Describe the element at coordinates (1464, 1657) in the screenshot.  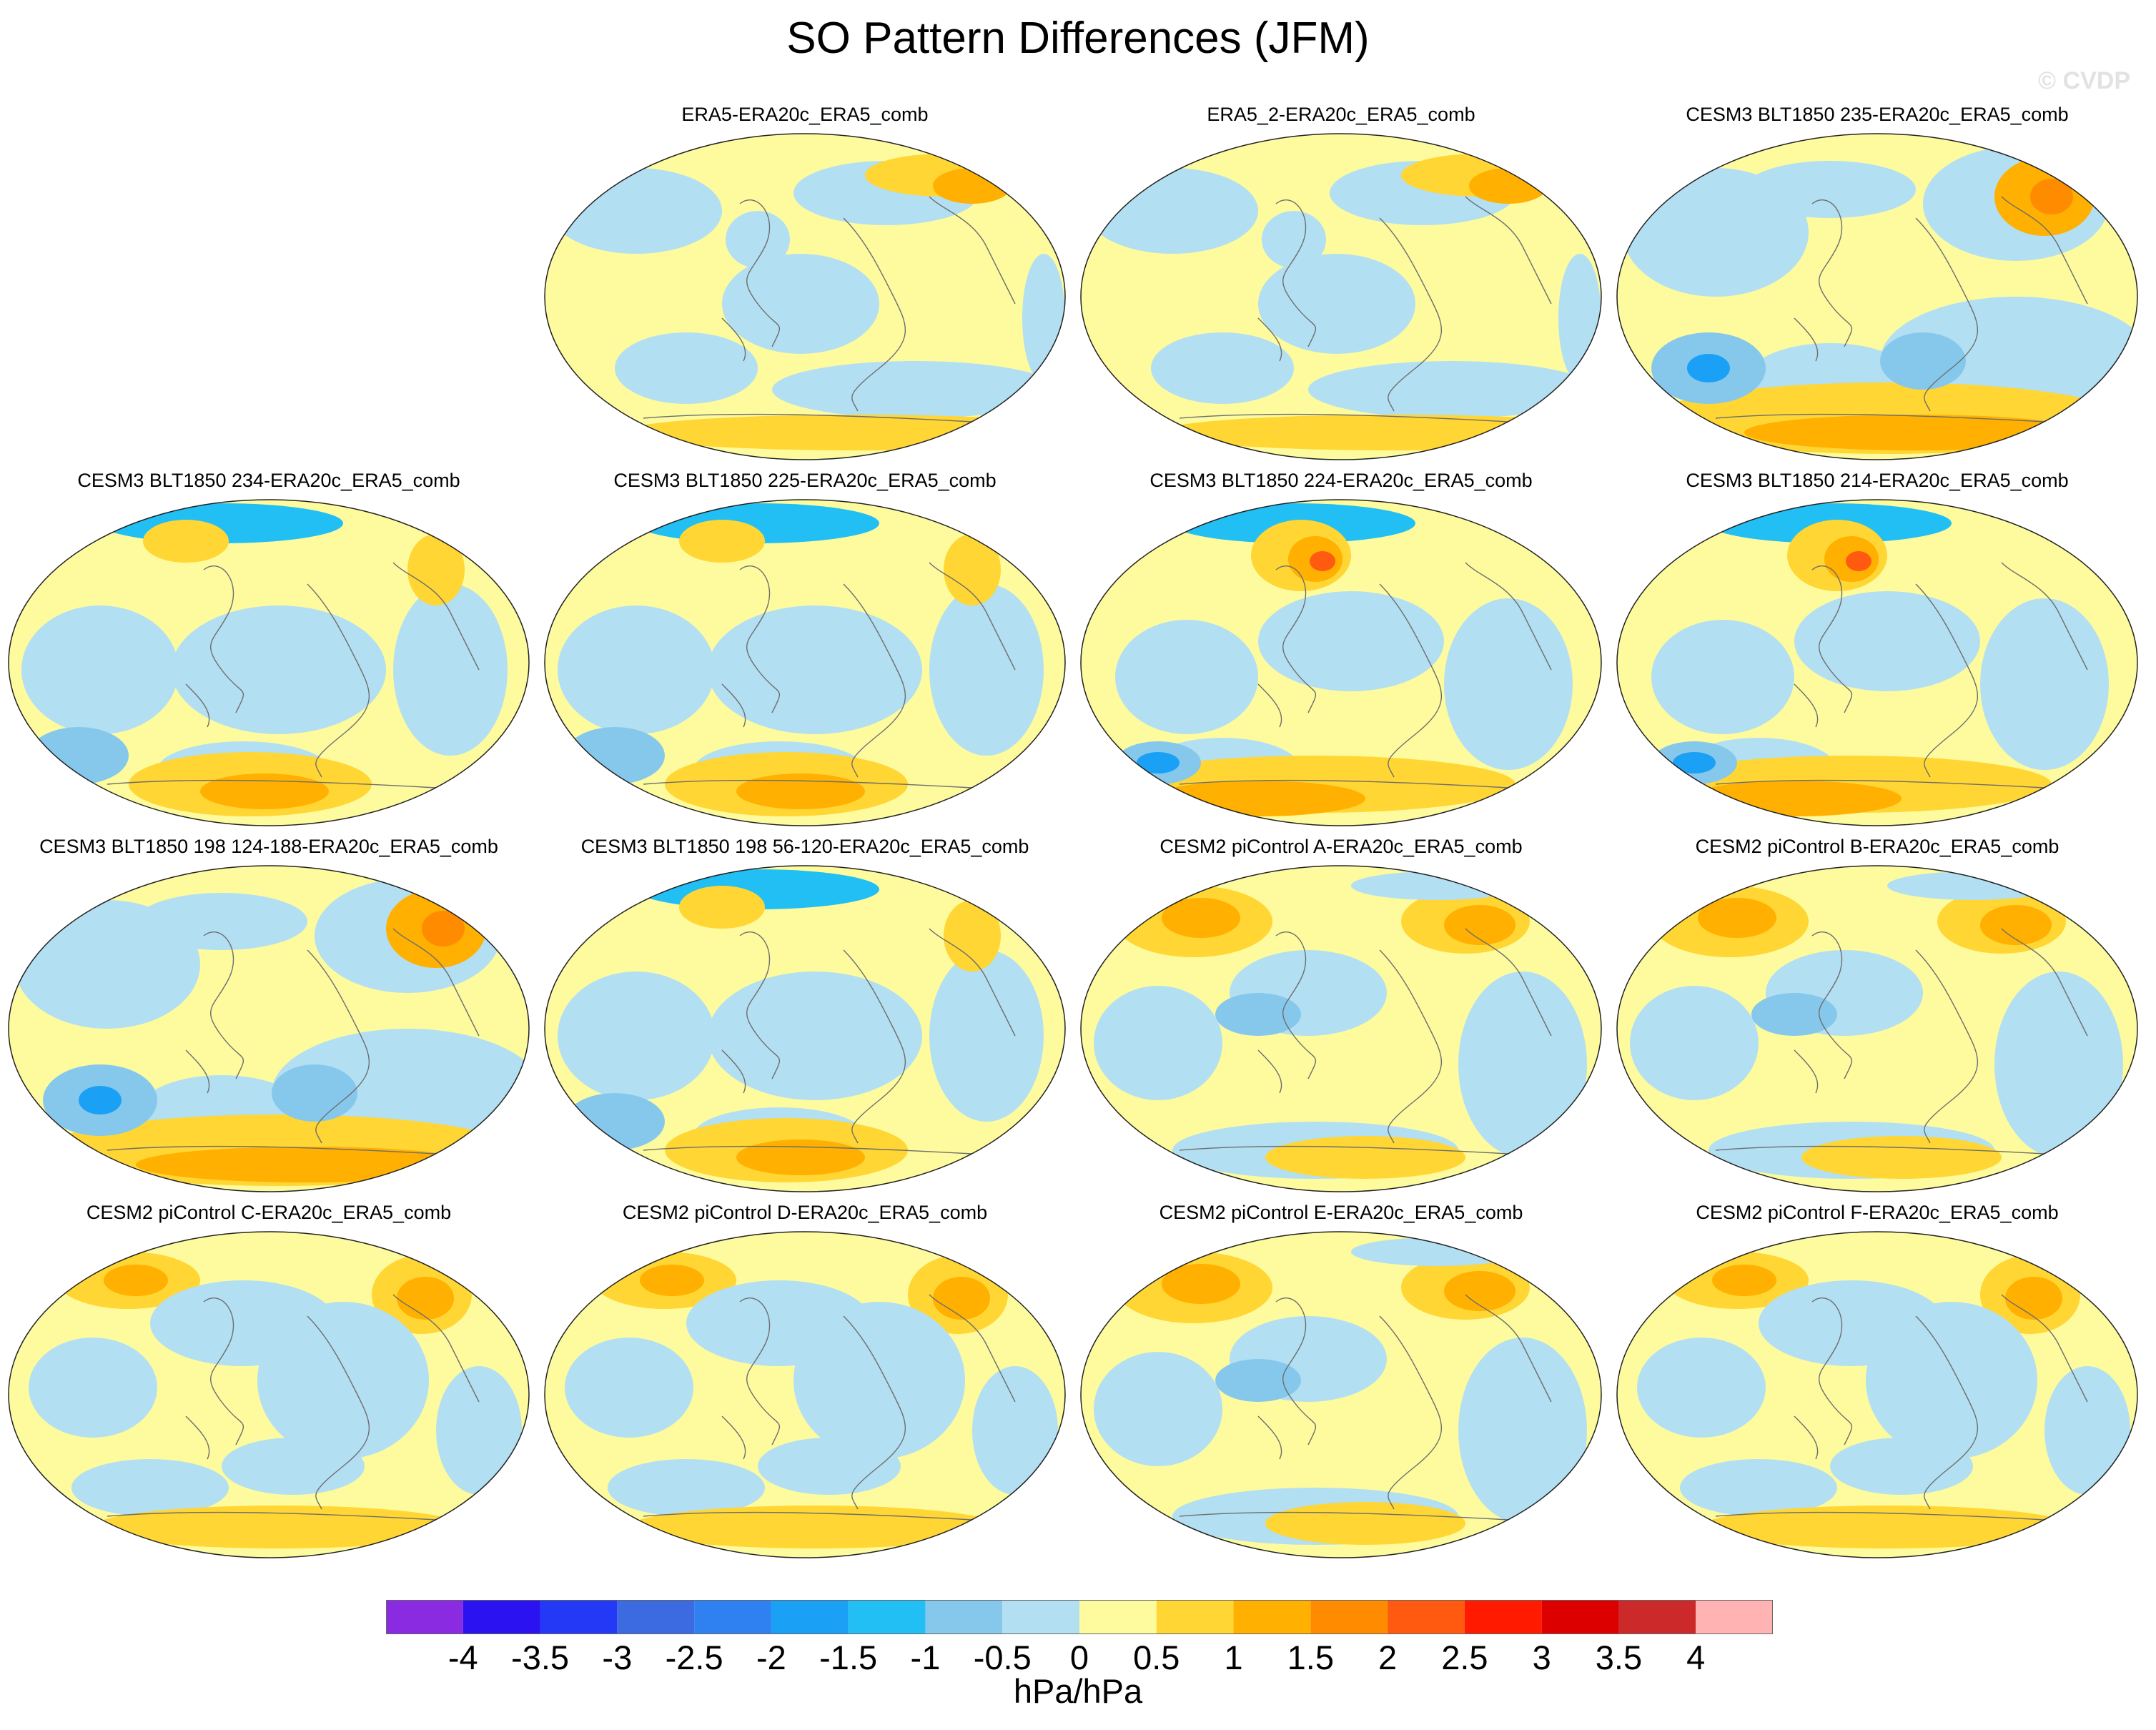
I see `colorbar-tick-label: 2.5` at that location.